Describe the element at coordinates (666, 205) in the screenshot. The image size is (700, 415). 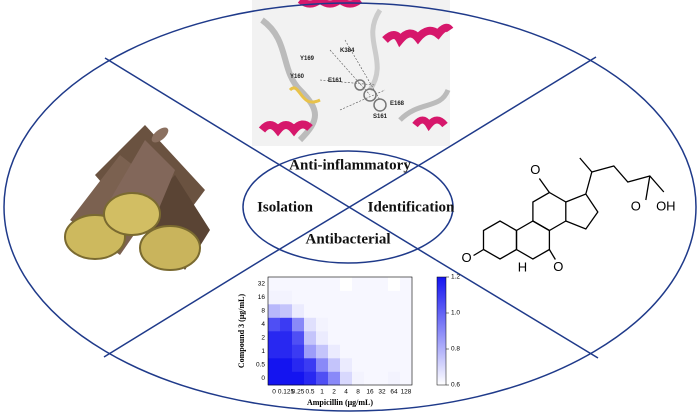
I see `atom-label: OH` at that location.